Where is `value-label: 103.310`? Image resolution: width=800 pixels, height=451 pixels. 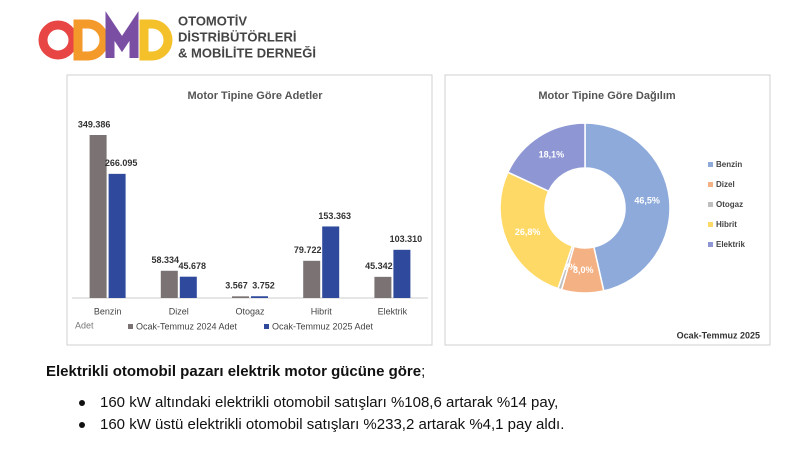
value-label: 103.310 is located at coordinates (406, 239).